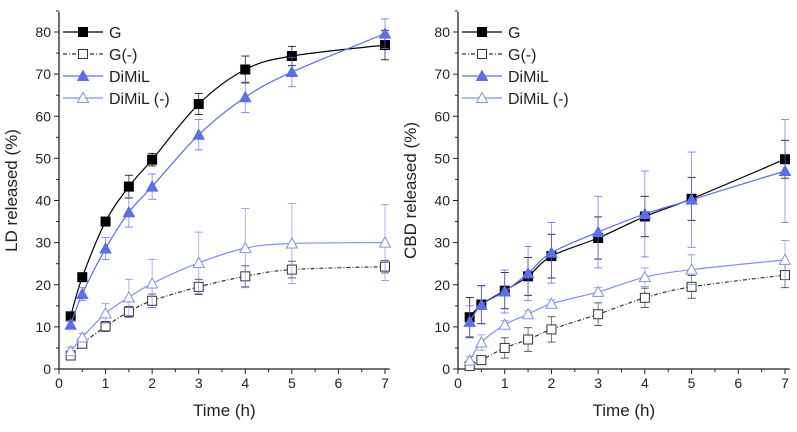  Describe the element at coordinates (47, 369) in the screenshot. I see `y-tick-label: 0` at that location.